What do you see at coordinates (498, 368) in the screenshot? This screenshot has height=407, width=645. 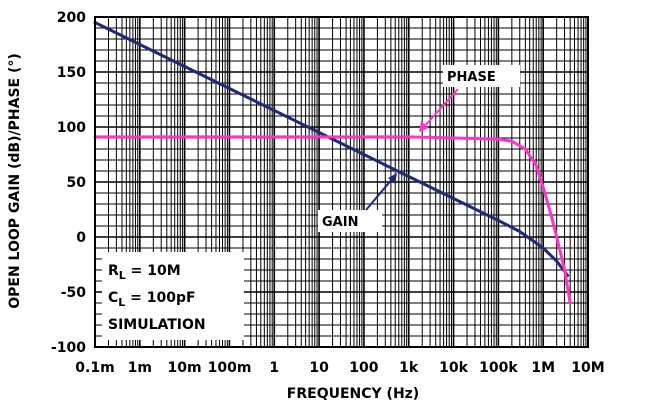 I see `x-tick-label: 100k` at bounding box center [498, 368].